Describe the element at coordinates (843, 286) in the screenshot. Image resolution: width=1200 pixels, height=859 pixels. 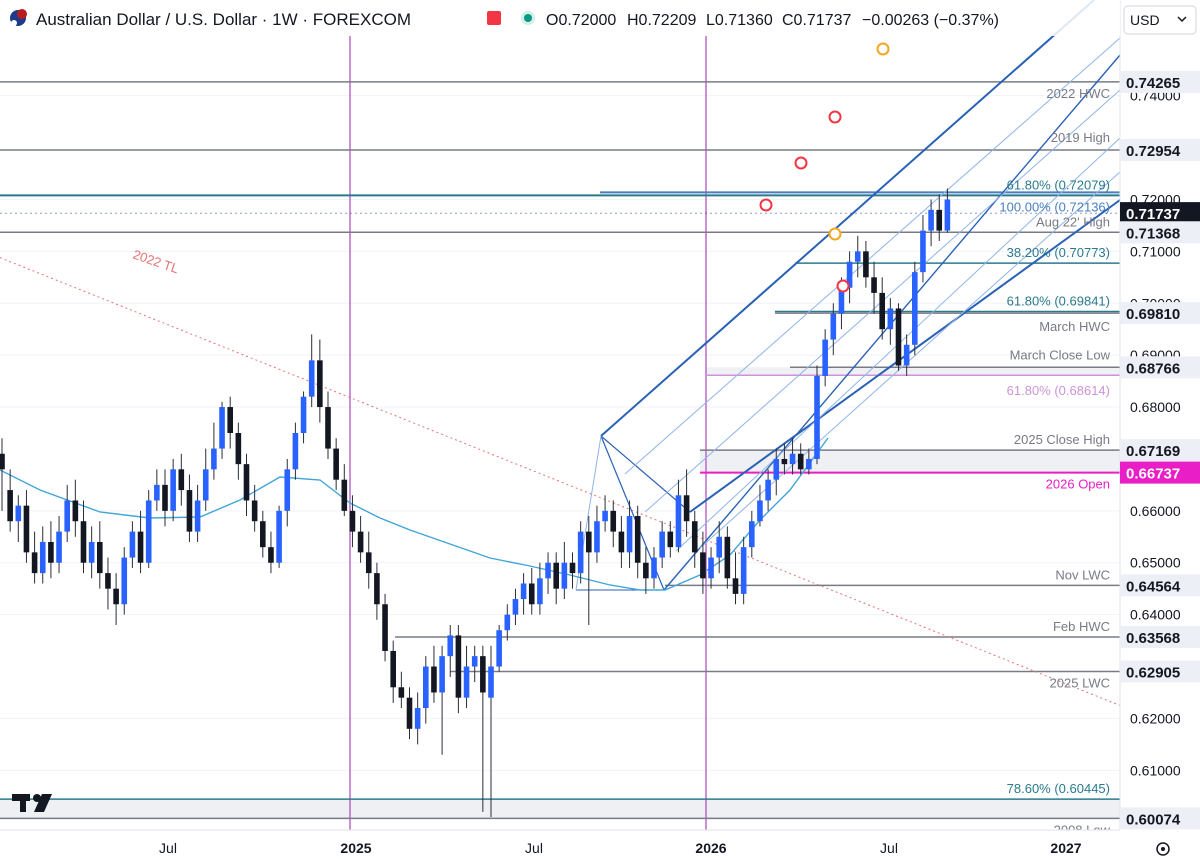
I see `pivot-marker` at that location.